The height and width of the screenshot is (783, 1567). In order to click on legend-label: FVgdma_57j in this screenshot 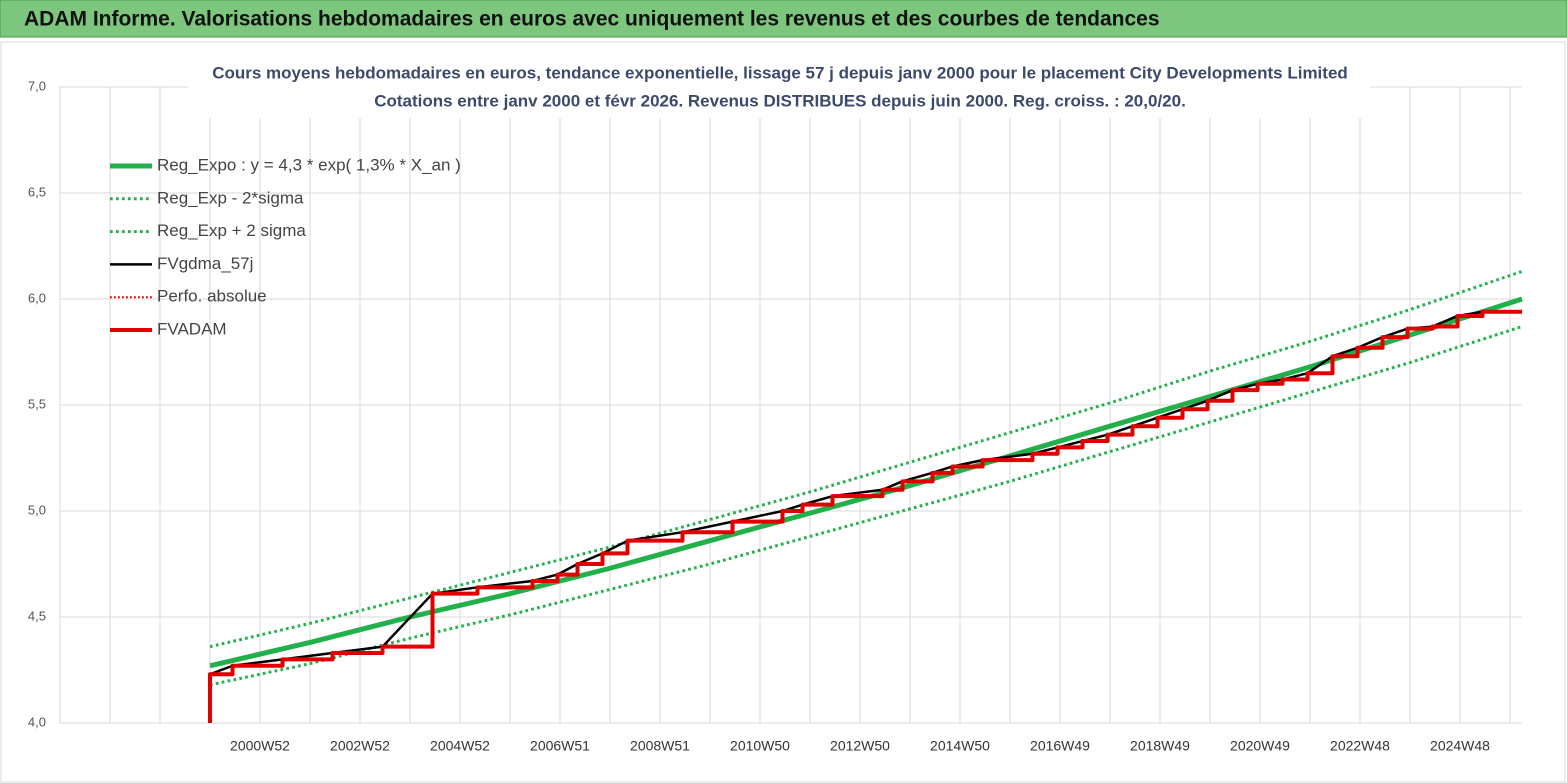, I will do `click(205, 263)`.